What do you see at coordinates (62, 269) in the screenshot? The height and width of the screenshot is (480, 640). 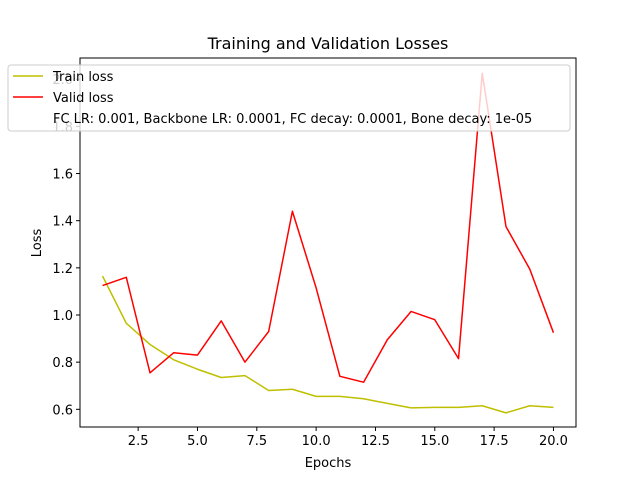 I see `y-tick-label: 1.2` at bounding box center [62, 269].